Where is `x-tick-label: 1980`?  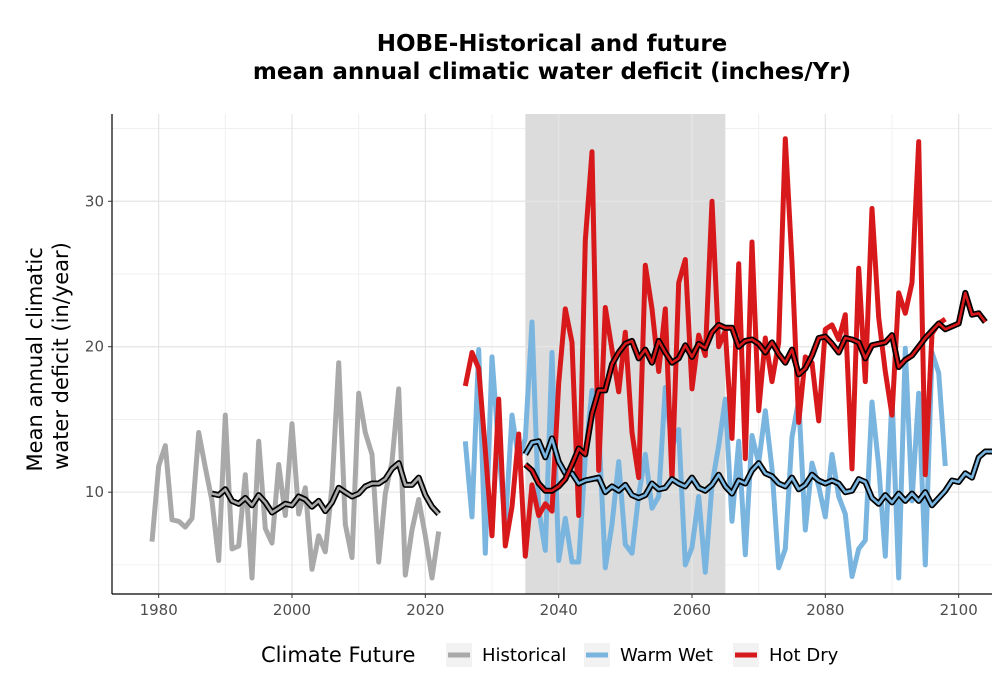 x-tick-label: 1980 is located at coordinates (159, 610).